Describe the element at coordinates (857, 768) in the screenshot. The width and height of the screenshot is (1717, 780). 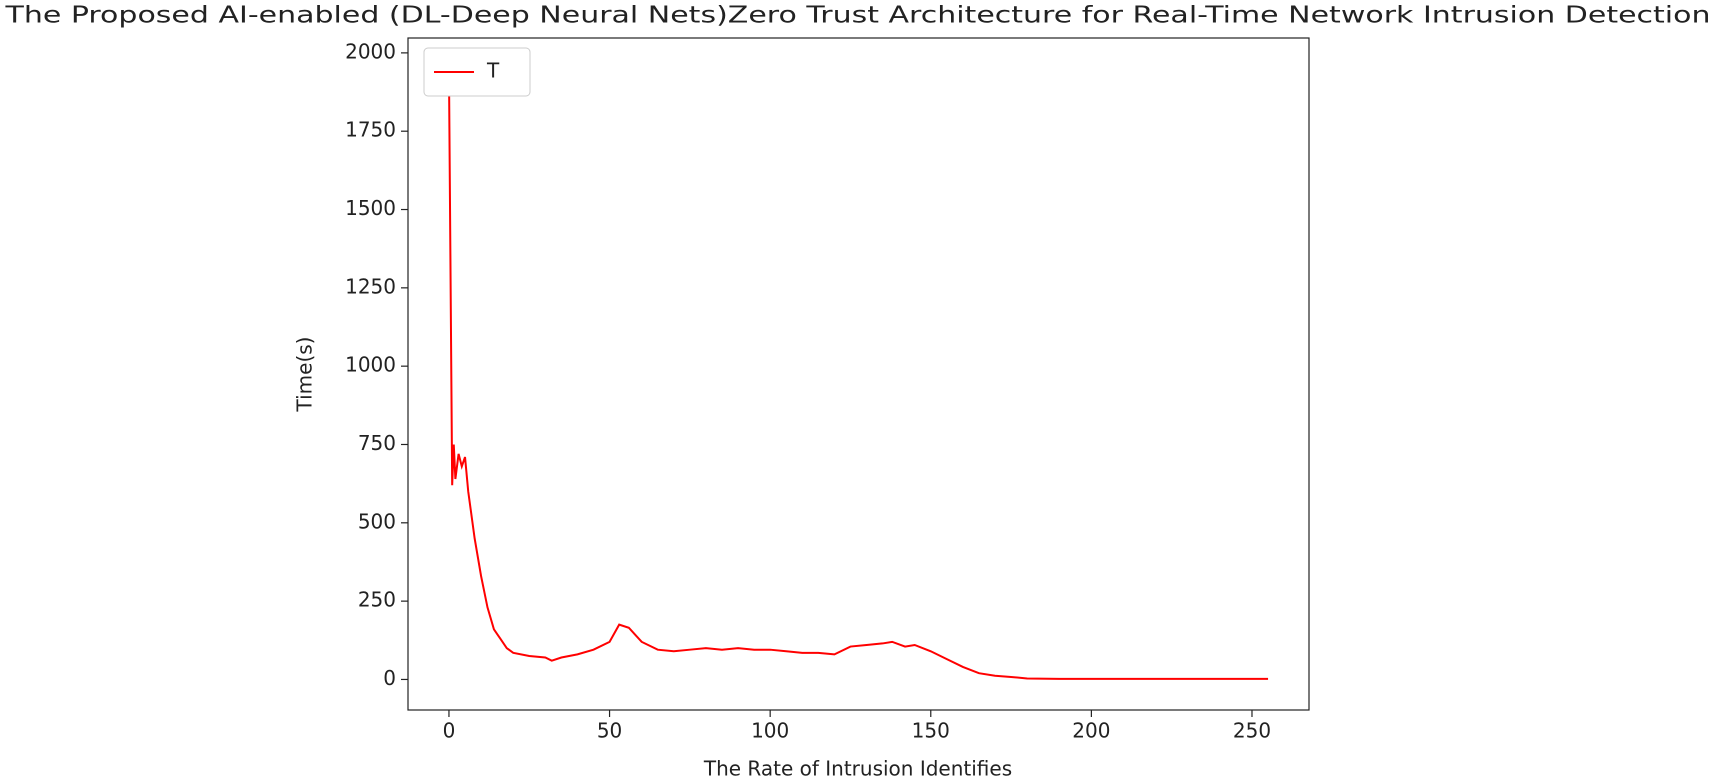
I see `x-axis-label: The Rate of Intrusion Identifies` at that location.